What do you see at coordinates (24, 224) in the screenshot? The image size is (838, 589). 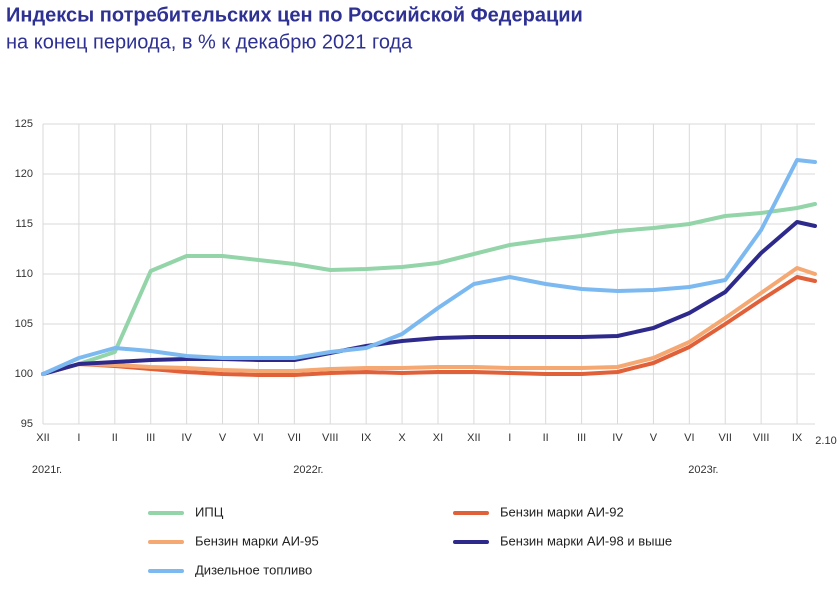 I see `y-tick-label: 115` at bounding box center [24, 224].